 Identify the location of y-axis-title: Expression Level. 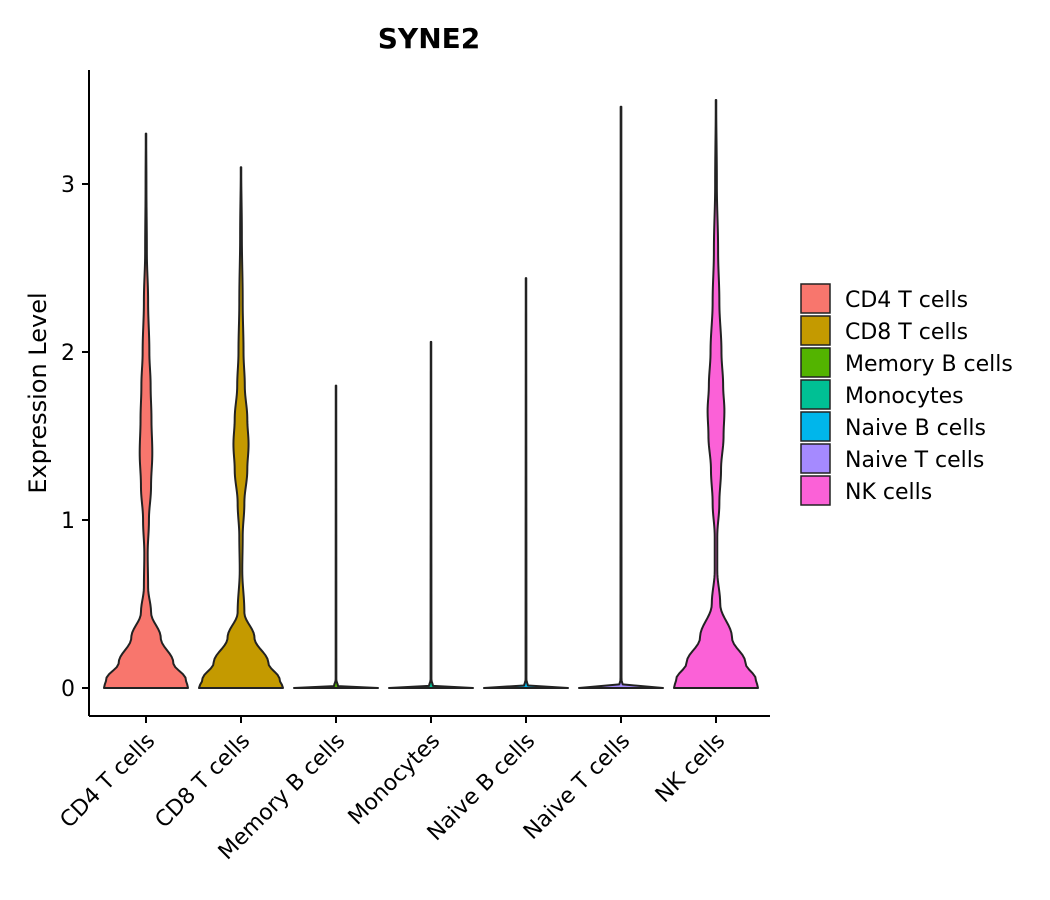
(38, 392).